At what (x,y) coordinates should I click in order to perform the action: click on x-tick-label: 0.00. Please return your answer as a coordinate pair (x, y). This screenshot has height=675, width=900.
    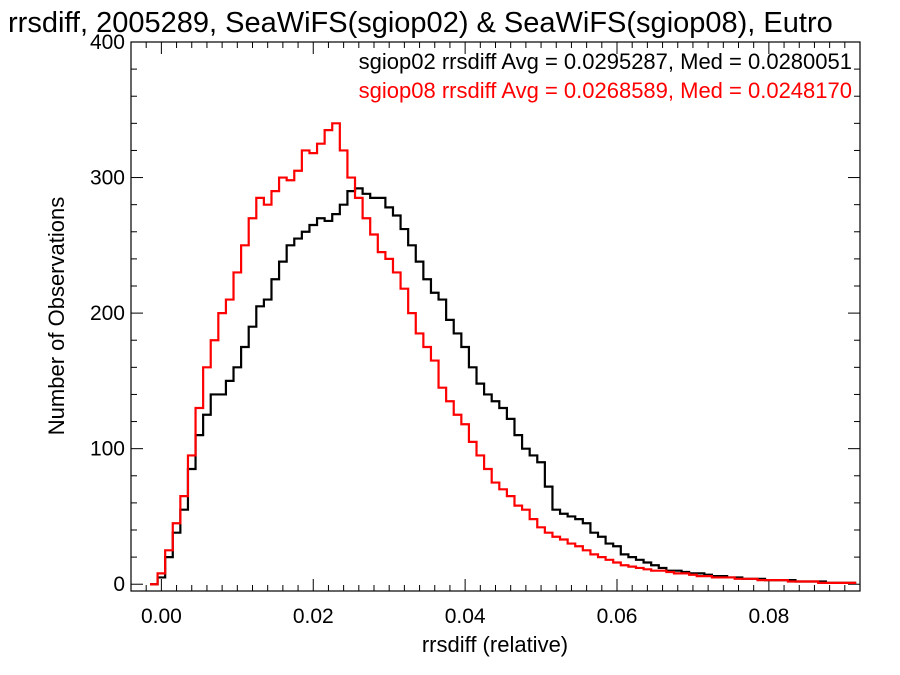
    Looking at the image, I should click on (161, 616).